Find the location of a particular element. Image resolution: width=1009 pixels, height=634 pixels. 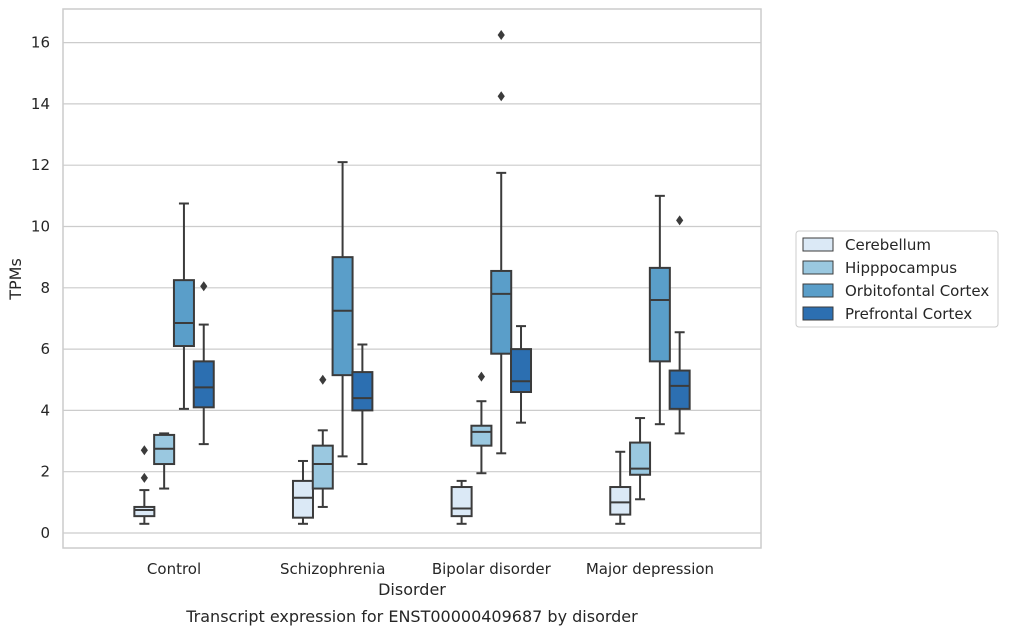

legend-label: Hipppocampus is located at coordinates (901, 268).